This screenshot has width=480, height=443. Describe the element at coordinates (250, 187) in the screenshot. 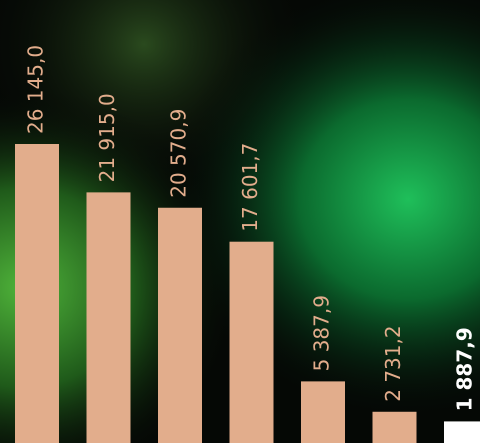

I see `value-label: 17 601,7` at that location.